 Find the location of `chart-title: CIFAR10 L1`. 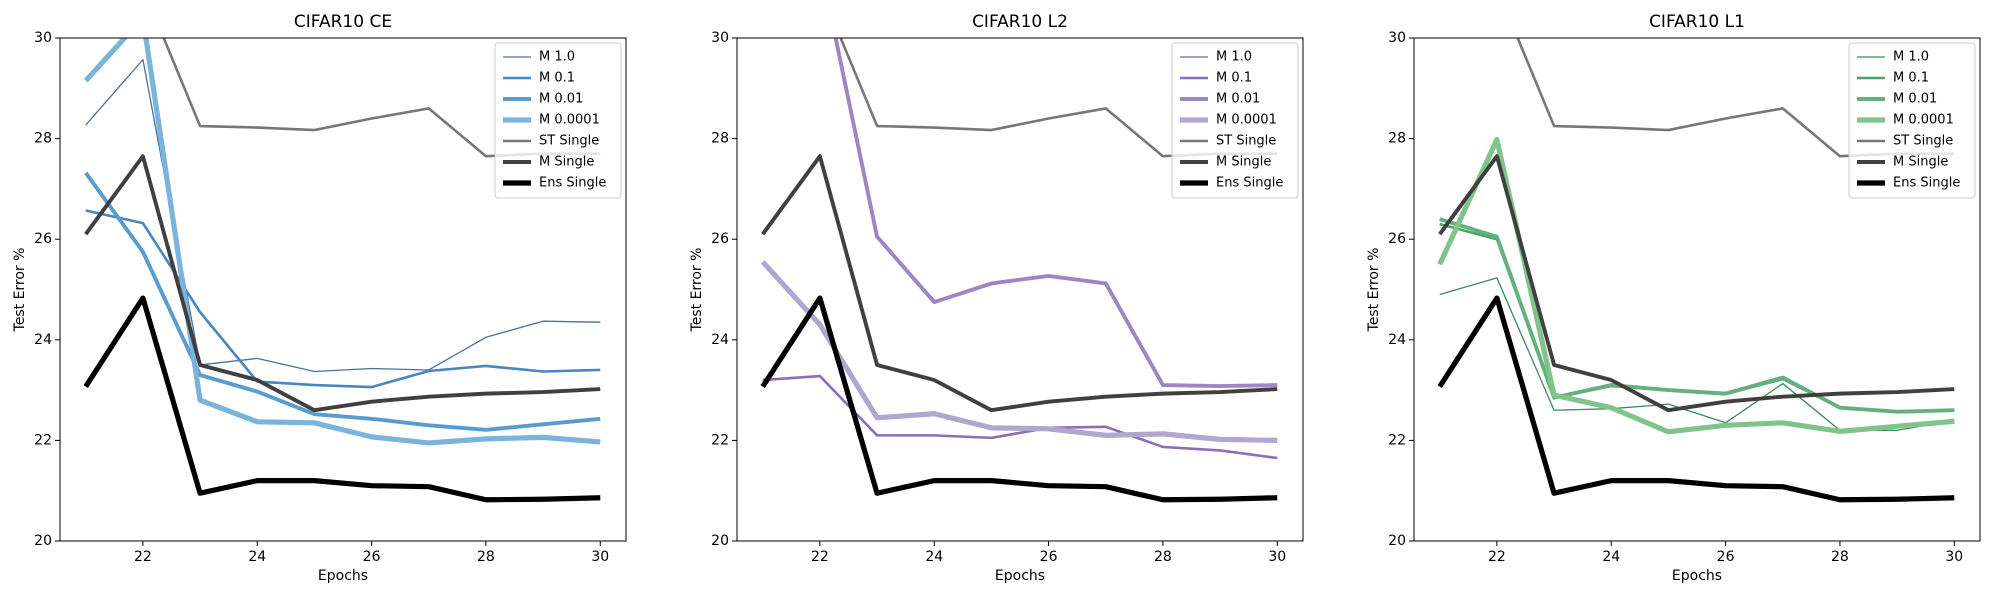

chart-title: CIFAR10 L1 is located at coordinates (1697, 22).